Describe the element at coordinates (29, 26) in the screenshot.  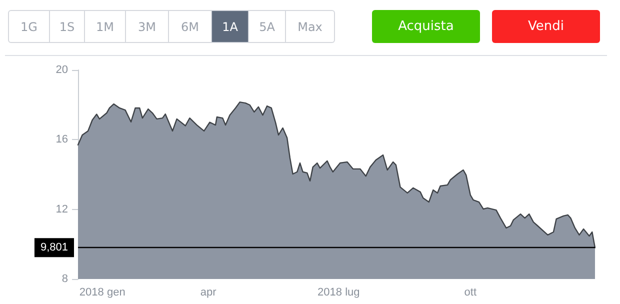
I see `text: 1G` at that location.